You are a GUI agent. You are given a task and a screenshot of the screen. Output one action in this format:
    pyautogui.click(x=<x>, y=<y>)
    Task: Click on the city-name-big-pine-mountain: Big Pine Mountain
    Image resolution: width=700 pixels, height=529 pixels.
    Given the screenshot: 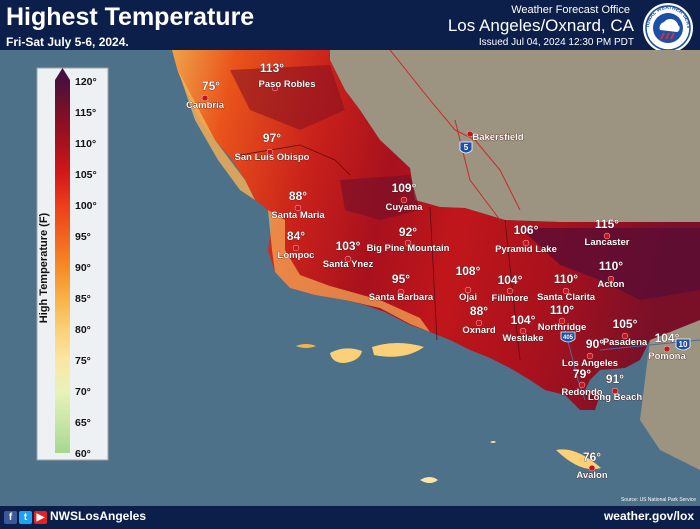 What is the action you would take?
    pyautogui.click(x=408, y=248)
    